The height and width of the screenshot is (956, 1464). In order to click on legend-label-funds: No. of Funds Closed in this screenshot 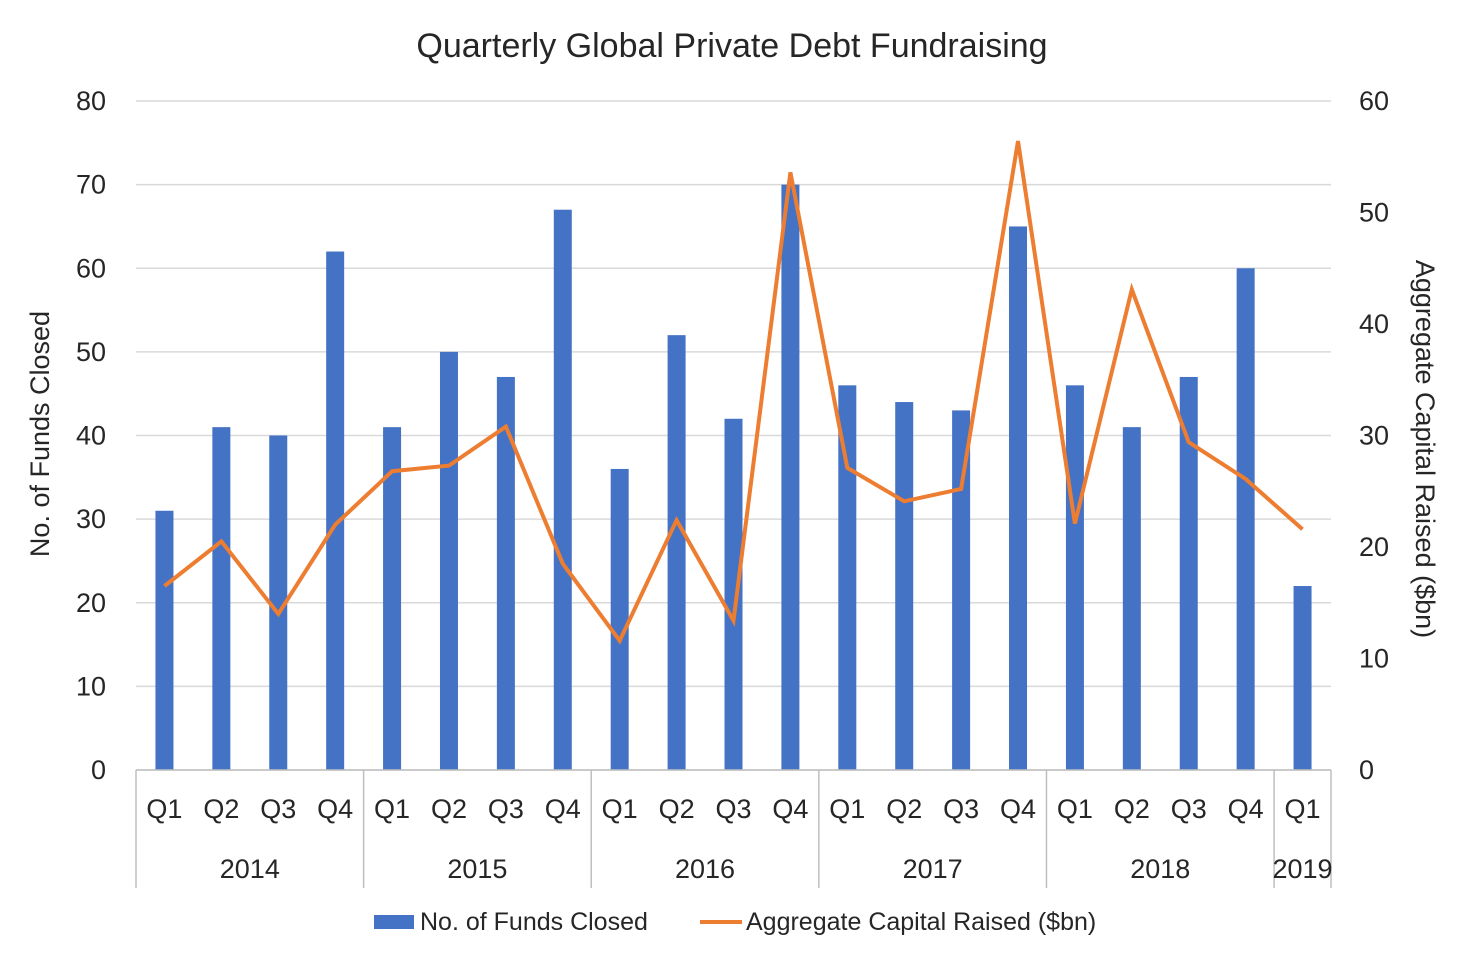, I will do `click(534, 922)`.